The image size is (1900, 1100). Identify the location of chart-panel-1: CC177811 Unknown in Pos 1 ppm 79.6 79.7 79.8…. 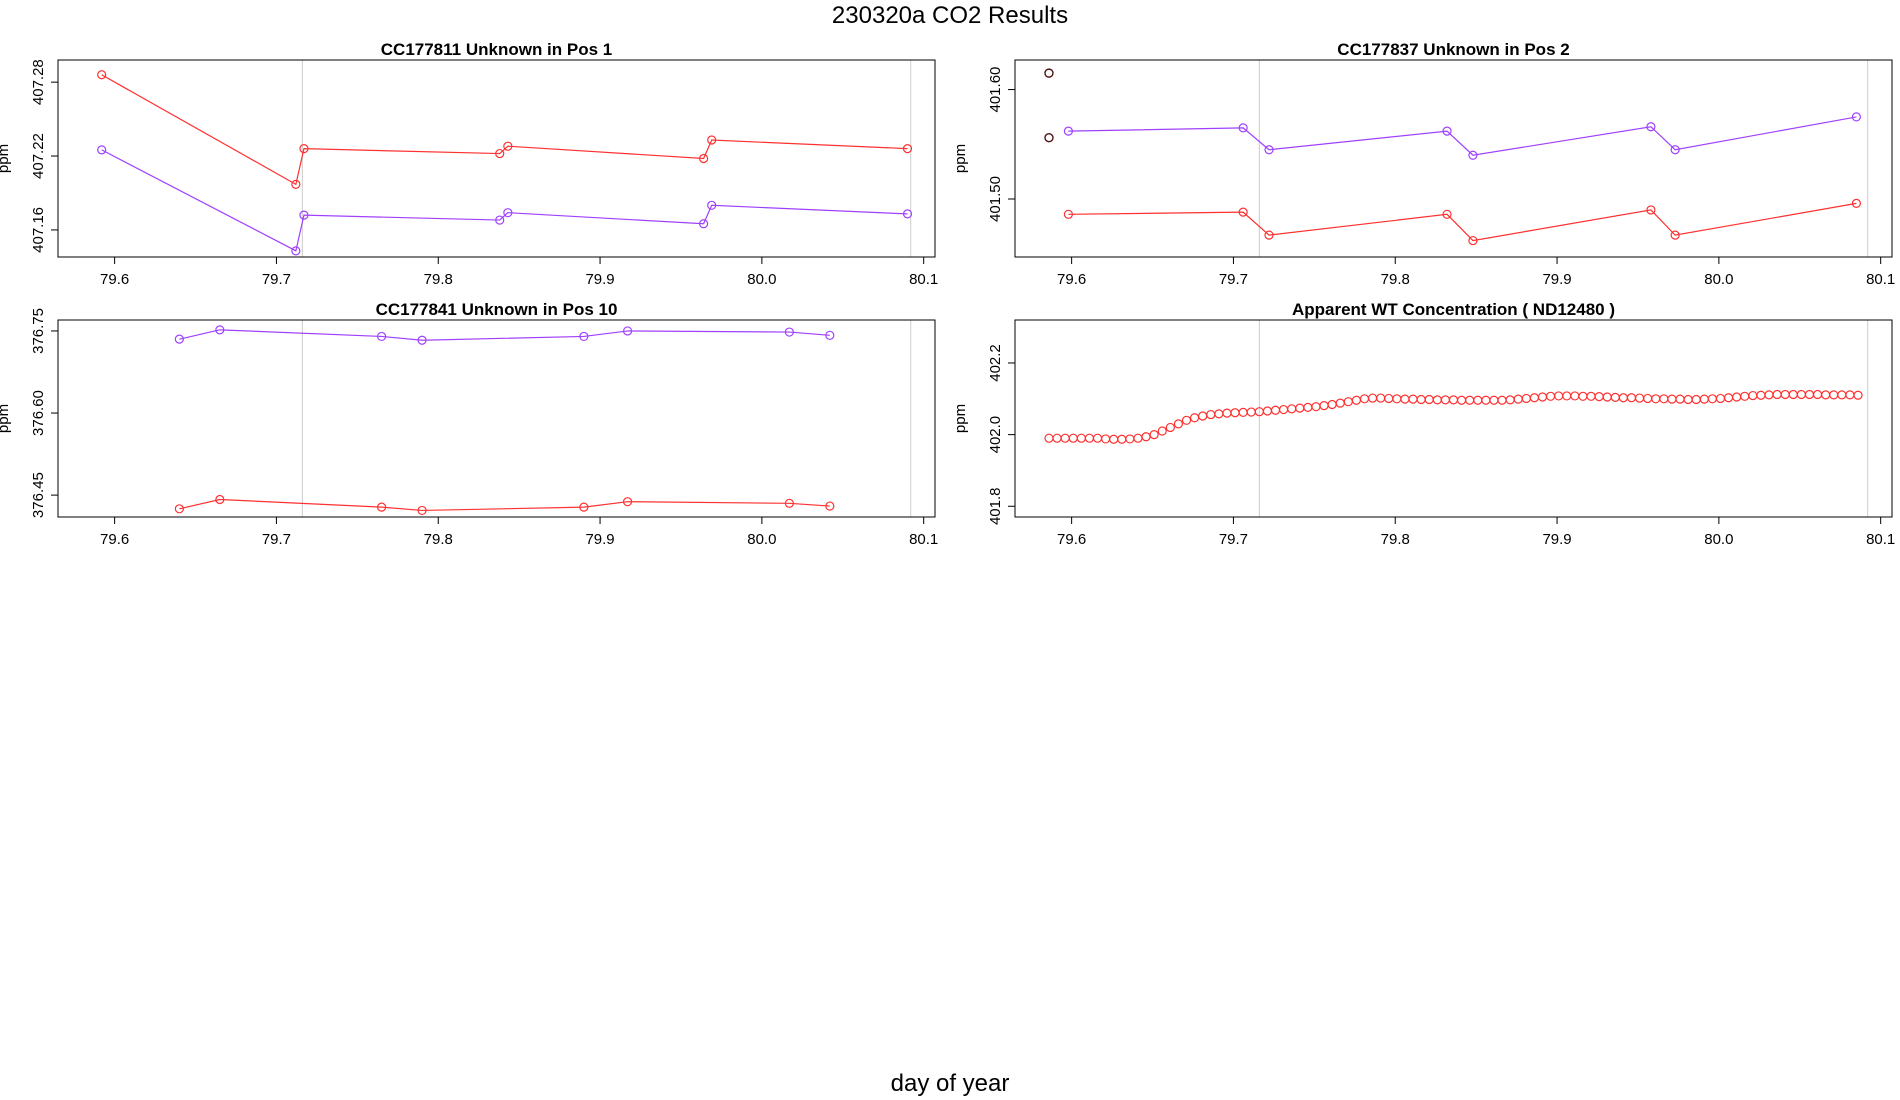
(469, 164).